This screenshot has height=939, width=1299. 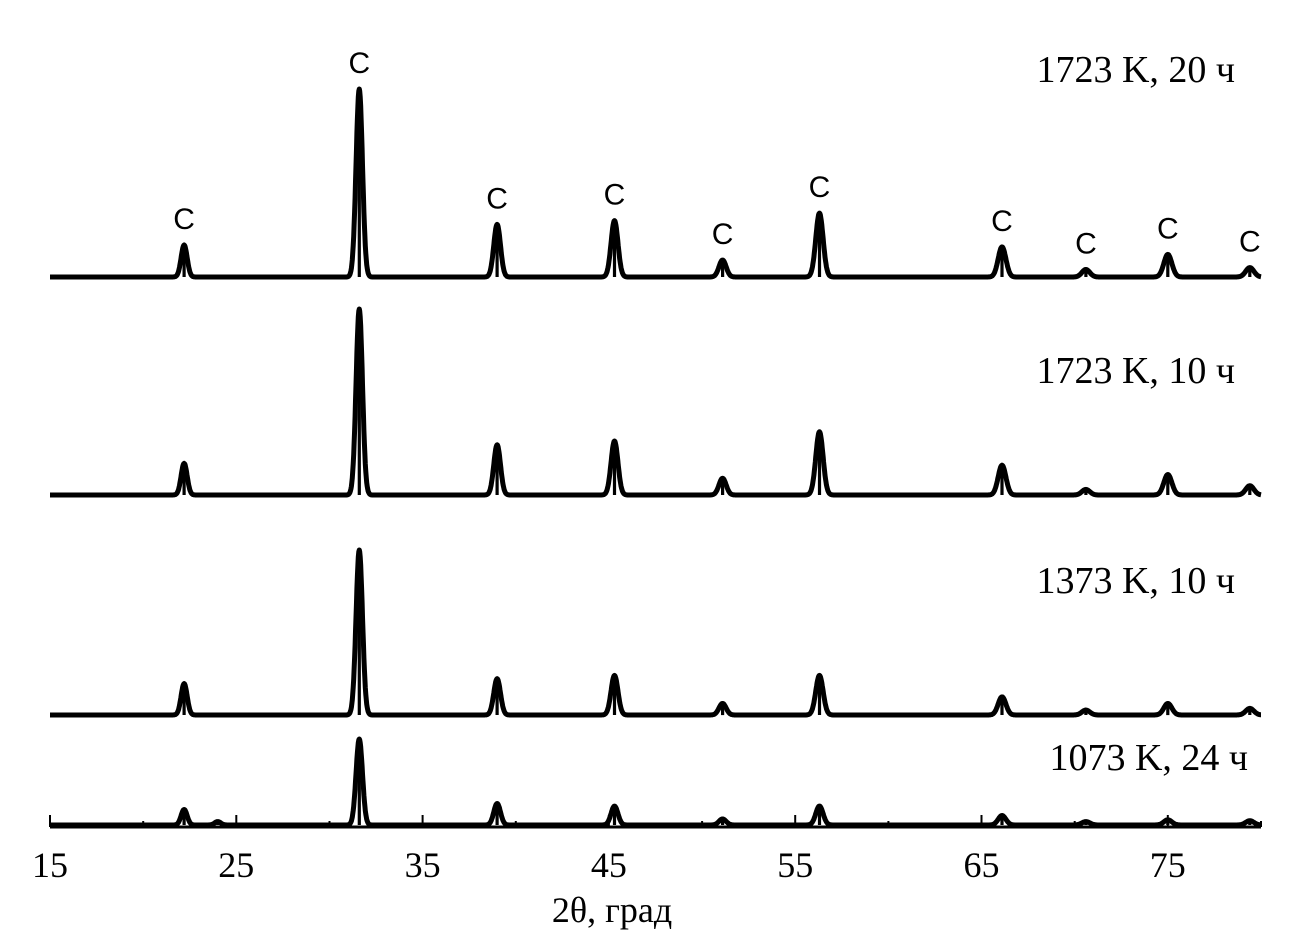 What do you see at coordinates (1135, 70) in the screenshot?
I see `series-label-1: 1723 K, 20 ч` at bounding box center [1135, 70].